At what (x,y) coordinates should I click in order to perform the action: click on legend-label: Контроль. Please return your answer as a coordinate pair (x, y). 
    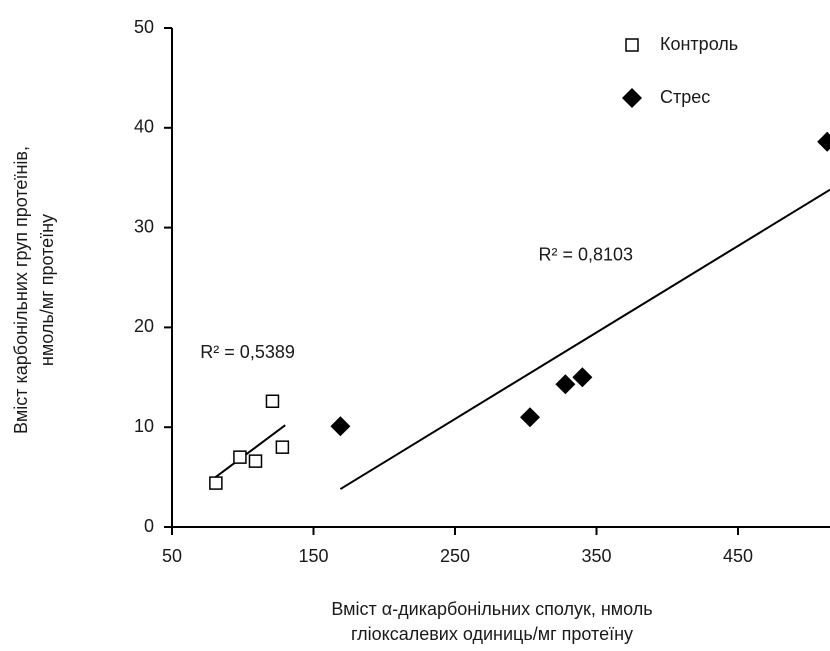
    Looking at the image, I should click on (699, 44).